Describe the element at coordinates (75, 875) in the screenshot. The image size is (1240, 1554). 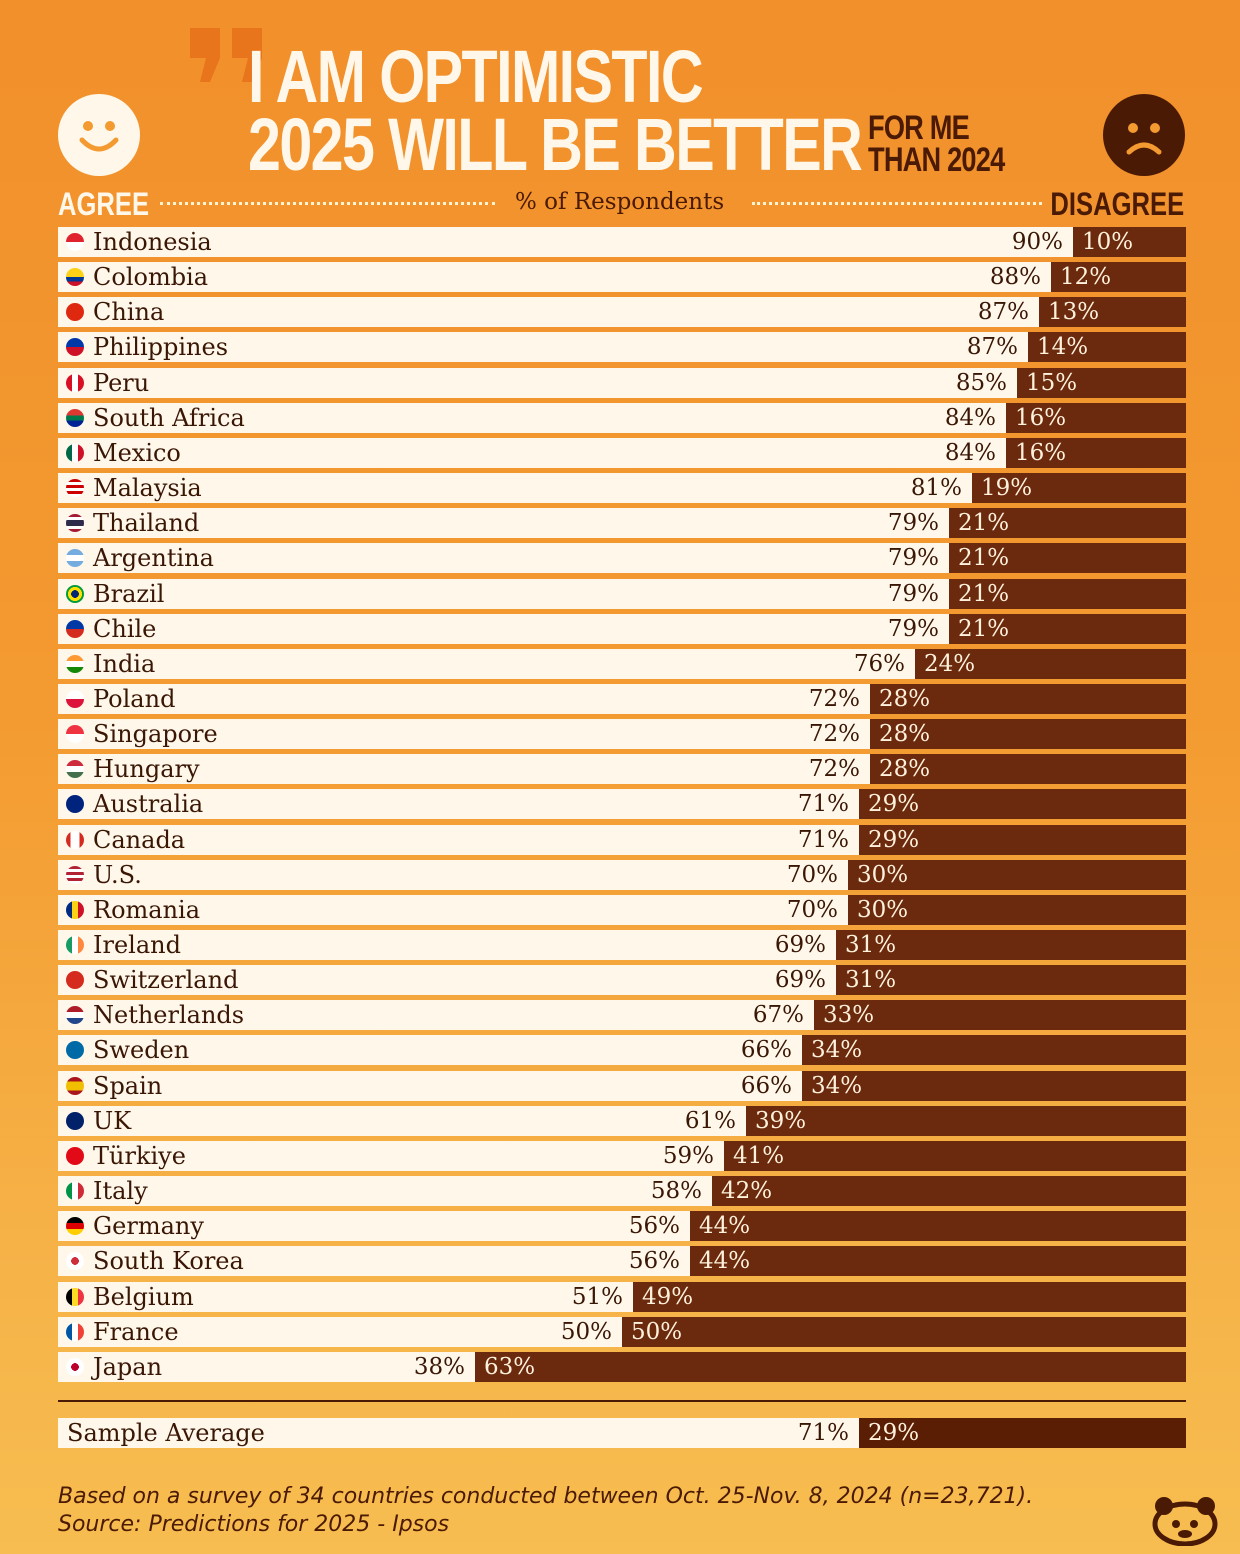
I see `us-flag-icon` at that location.